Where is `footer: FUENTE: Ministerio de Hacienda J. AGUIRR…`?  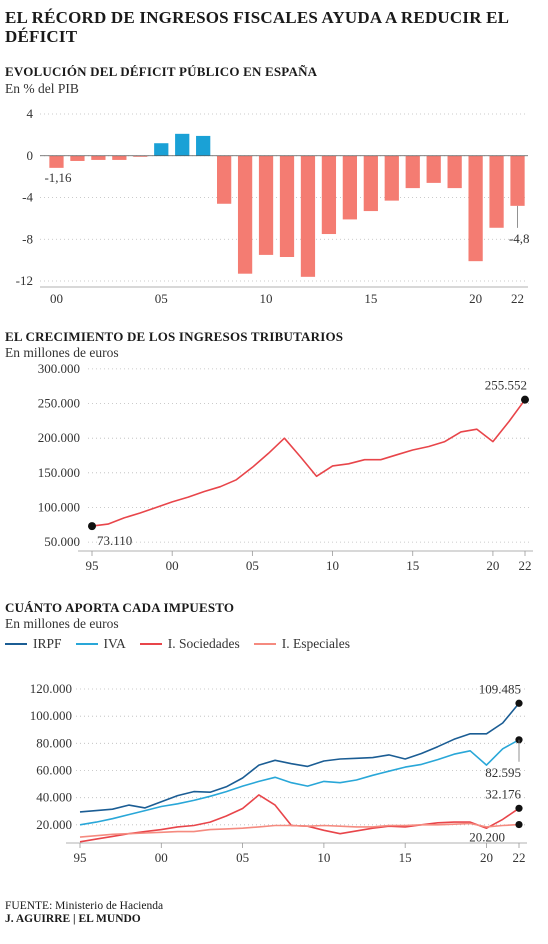 footer: FUENTE: Ministerio de Hacienda J. AGUIRR… is located at coordinates (84, 913).